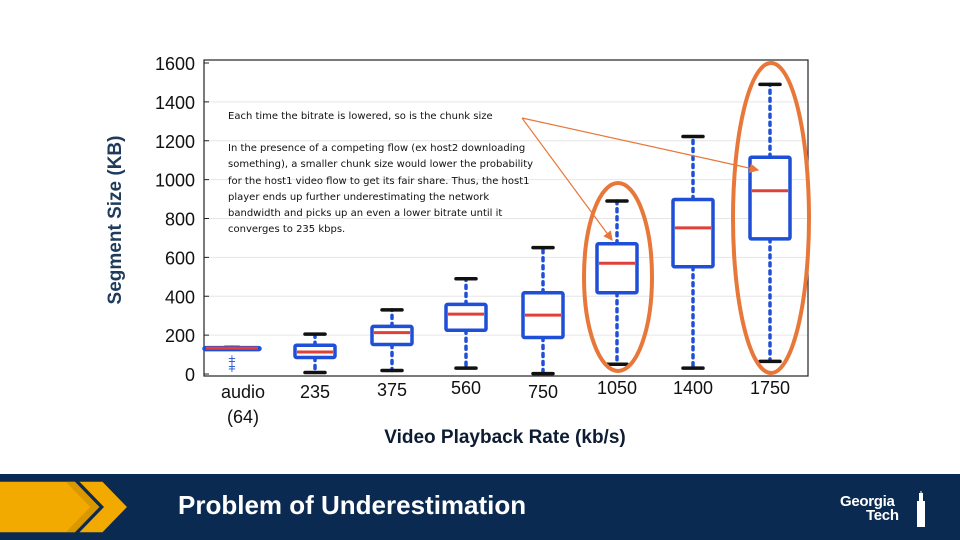 The width and height of the screenshot is (960, 540). I want to click on logo-line2: Tech, so click(882, 515).